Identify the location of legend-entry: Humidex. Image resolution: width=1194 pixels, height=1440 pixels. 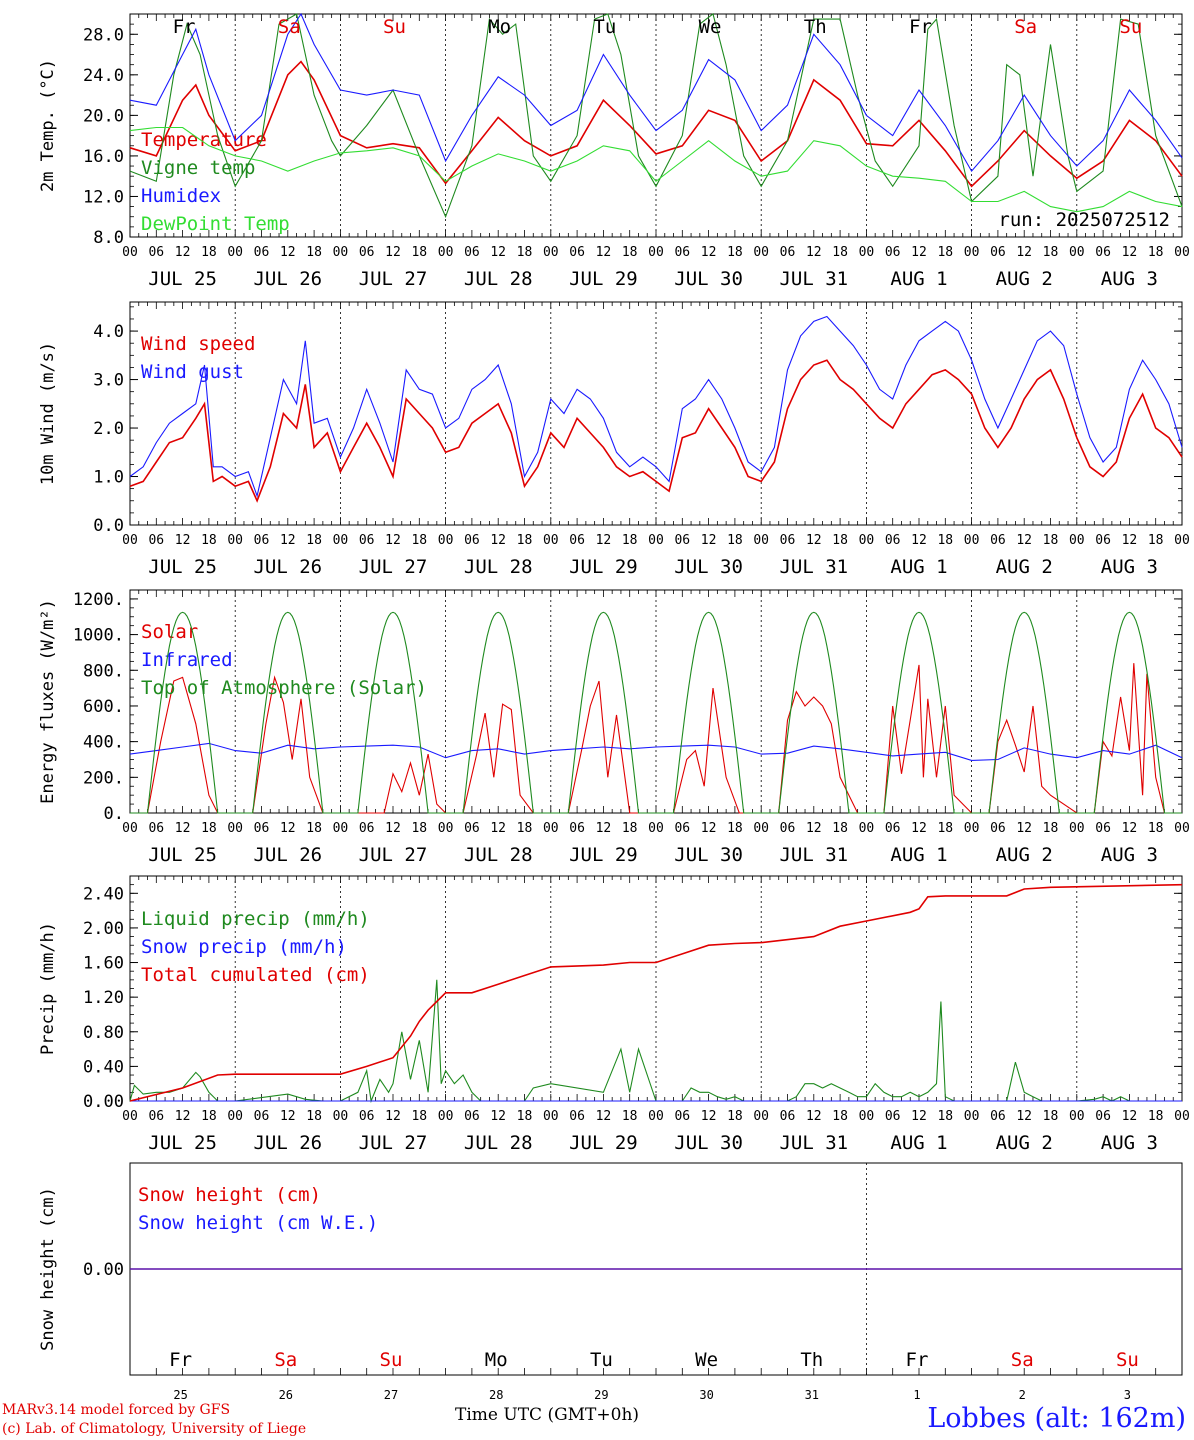
(181, 196).